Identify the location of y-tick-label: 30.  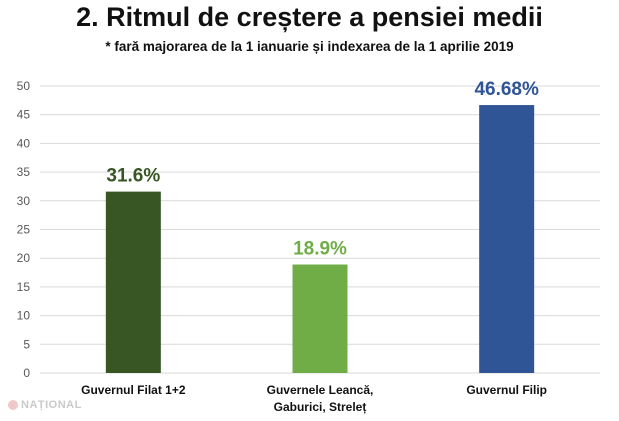
(24, 201).